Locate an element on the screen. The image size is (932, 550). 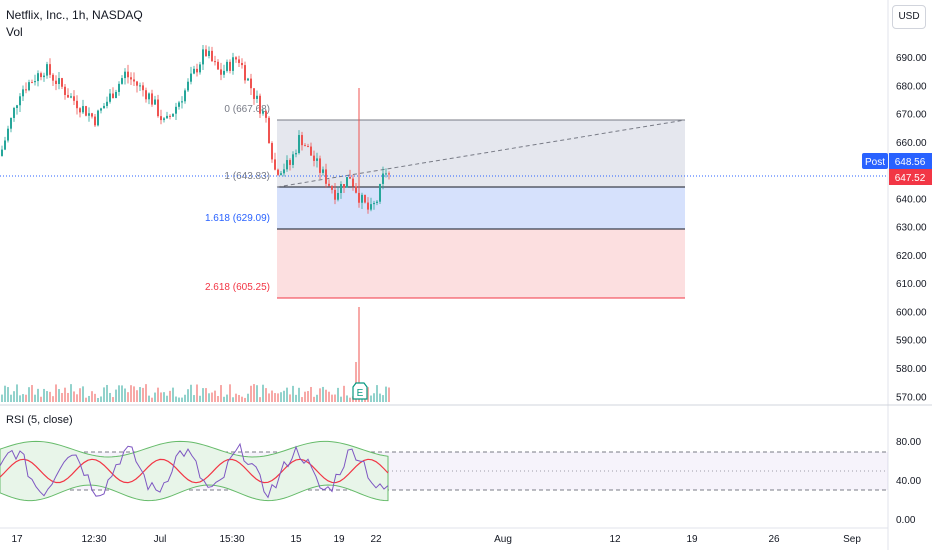
last-price-box is located at coordinates (910, 177).